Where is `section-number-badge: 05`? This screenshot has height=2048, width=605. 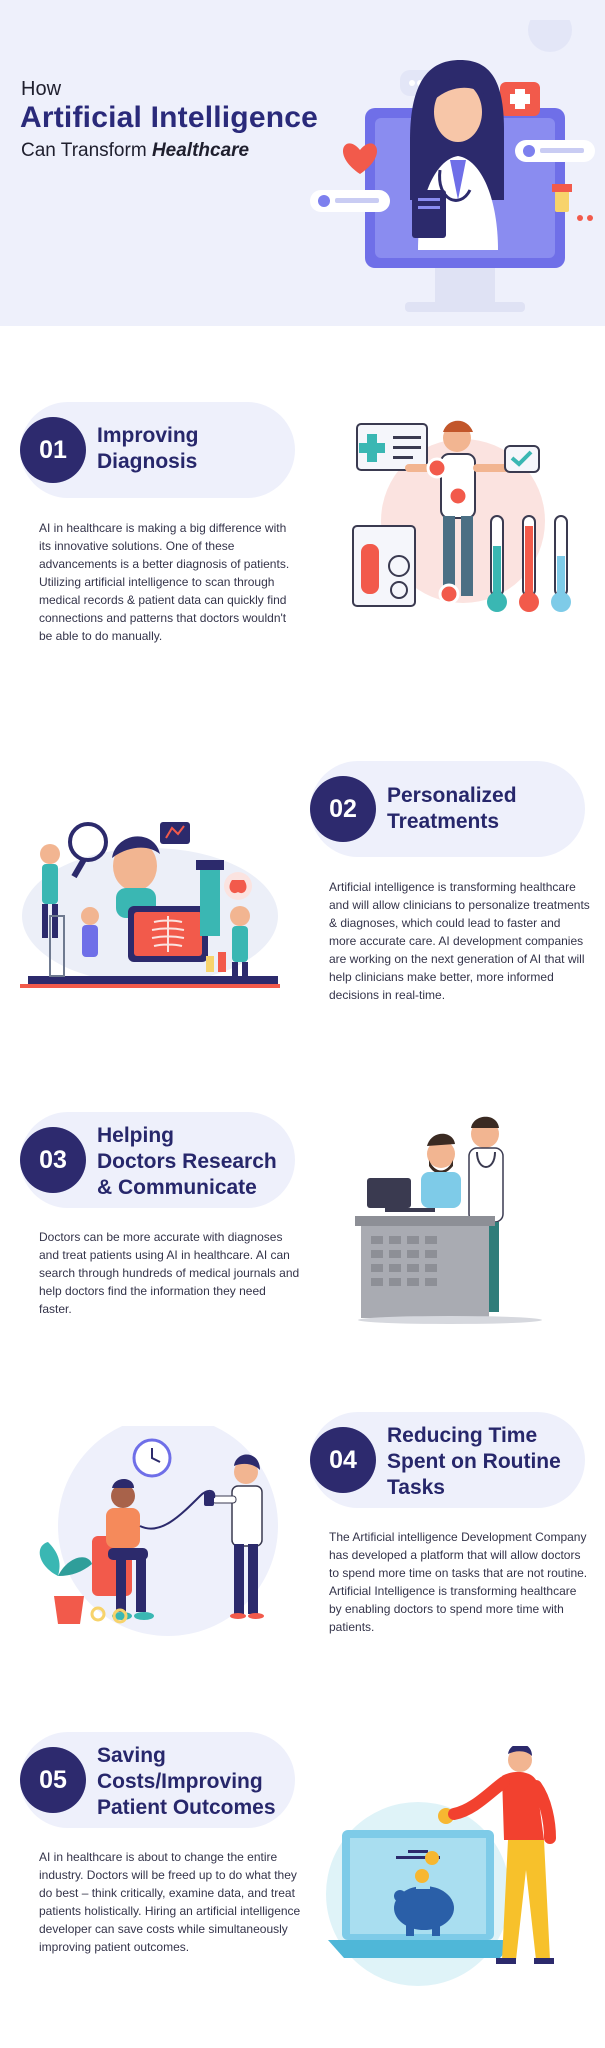 section-number-badge: 05 is located at coordinates (53, 1780).